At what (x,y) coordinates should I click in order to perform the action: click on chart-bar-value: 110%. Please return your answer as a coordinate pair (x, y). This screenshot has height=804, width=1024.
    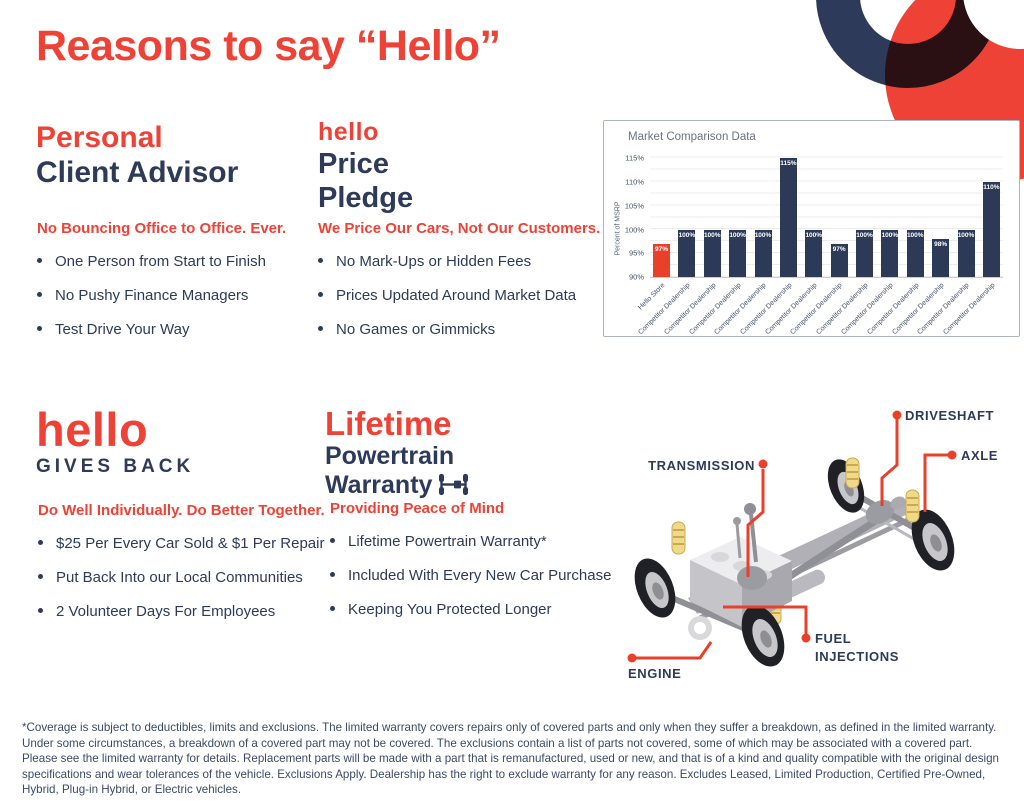
    Looking at the image, I should click on (991, 188).